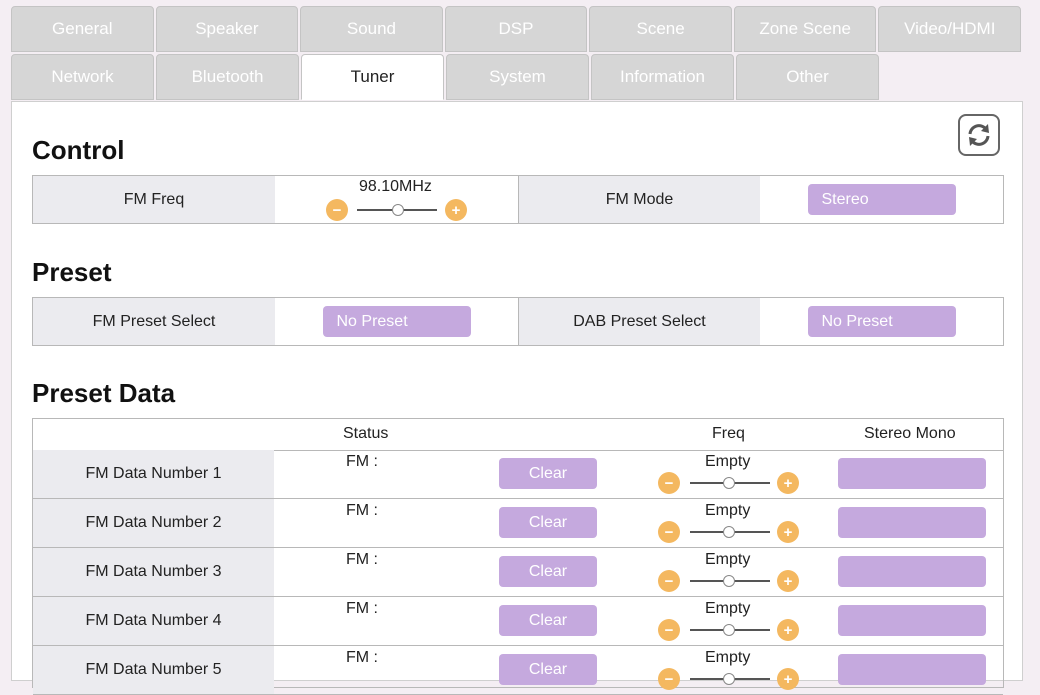 This screenshot has height=695, width=1040. What do you see at coordinates (82, 77) in the screenshot?
I see `tab-network: Network` at bounding box center [82, 77].